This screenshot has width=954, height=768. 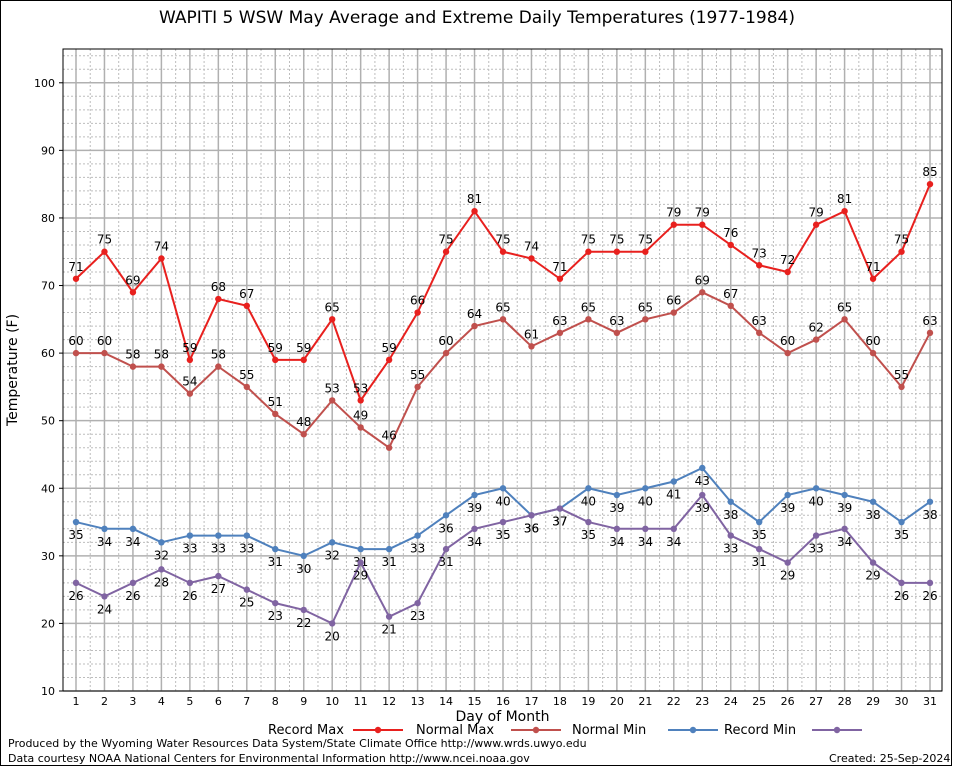 I want to click on x-tick-label: 12, so click(x=389, y=701).